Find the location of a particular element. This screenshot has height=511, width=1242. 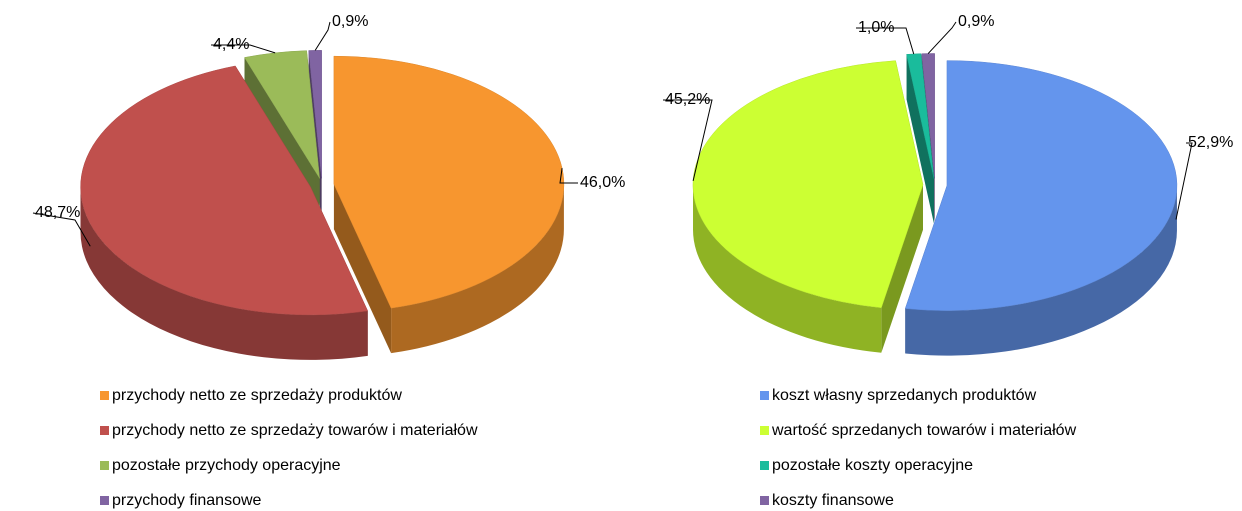

data-label: 1,0% is located at coordinates (876, 27).